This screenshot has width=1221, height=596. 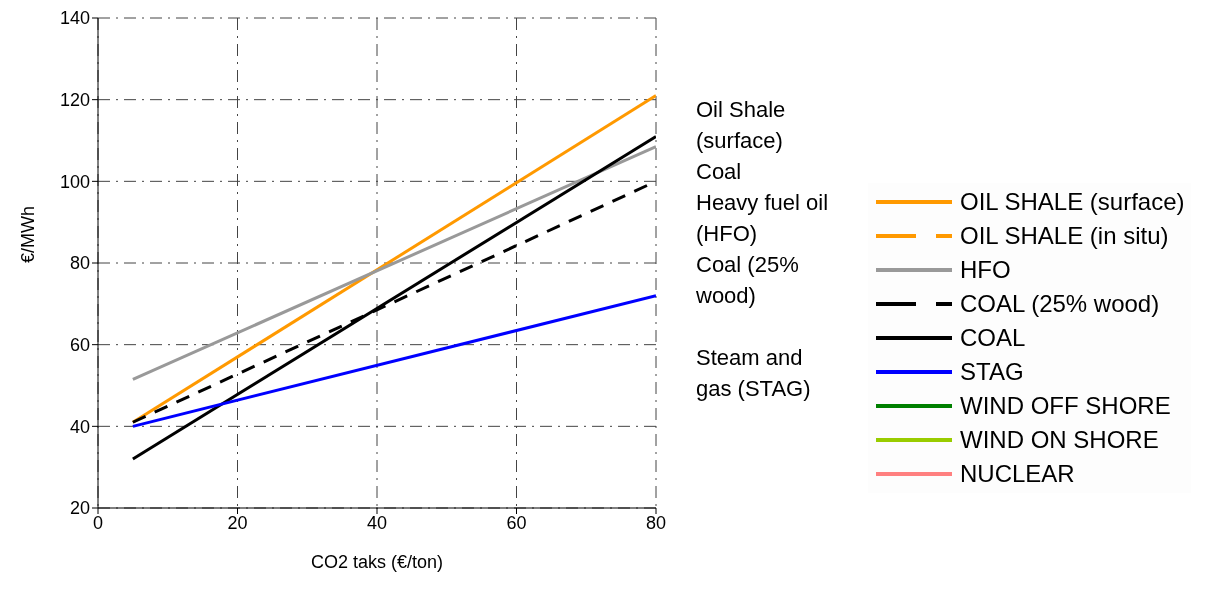 I want to click on legend-label: WIND ON SHORE, so click(x=1059, y=440).